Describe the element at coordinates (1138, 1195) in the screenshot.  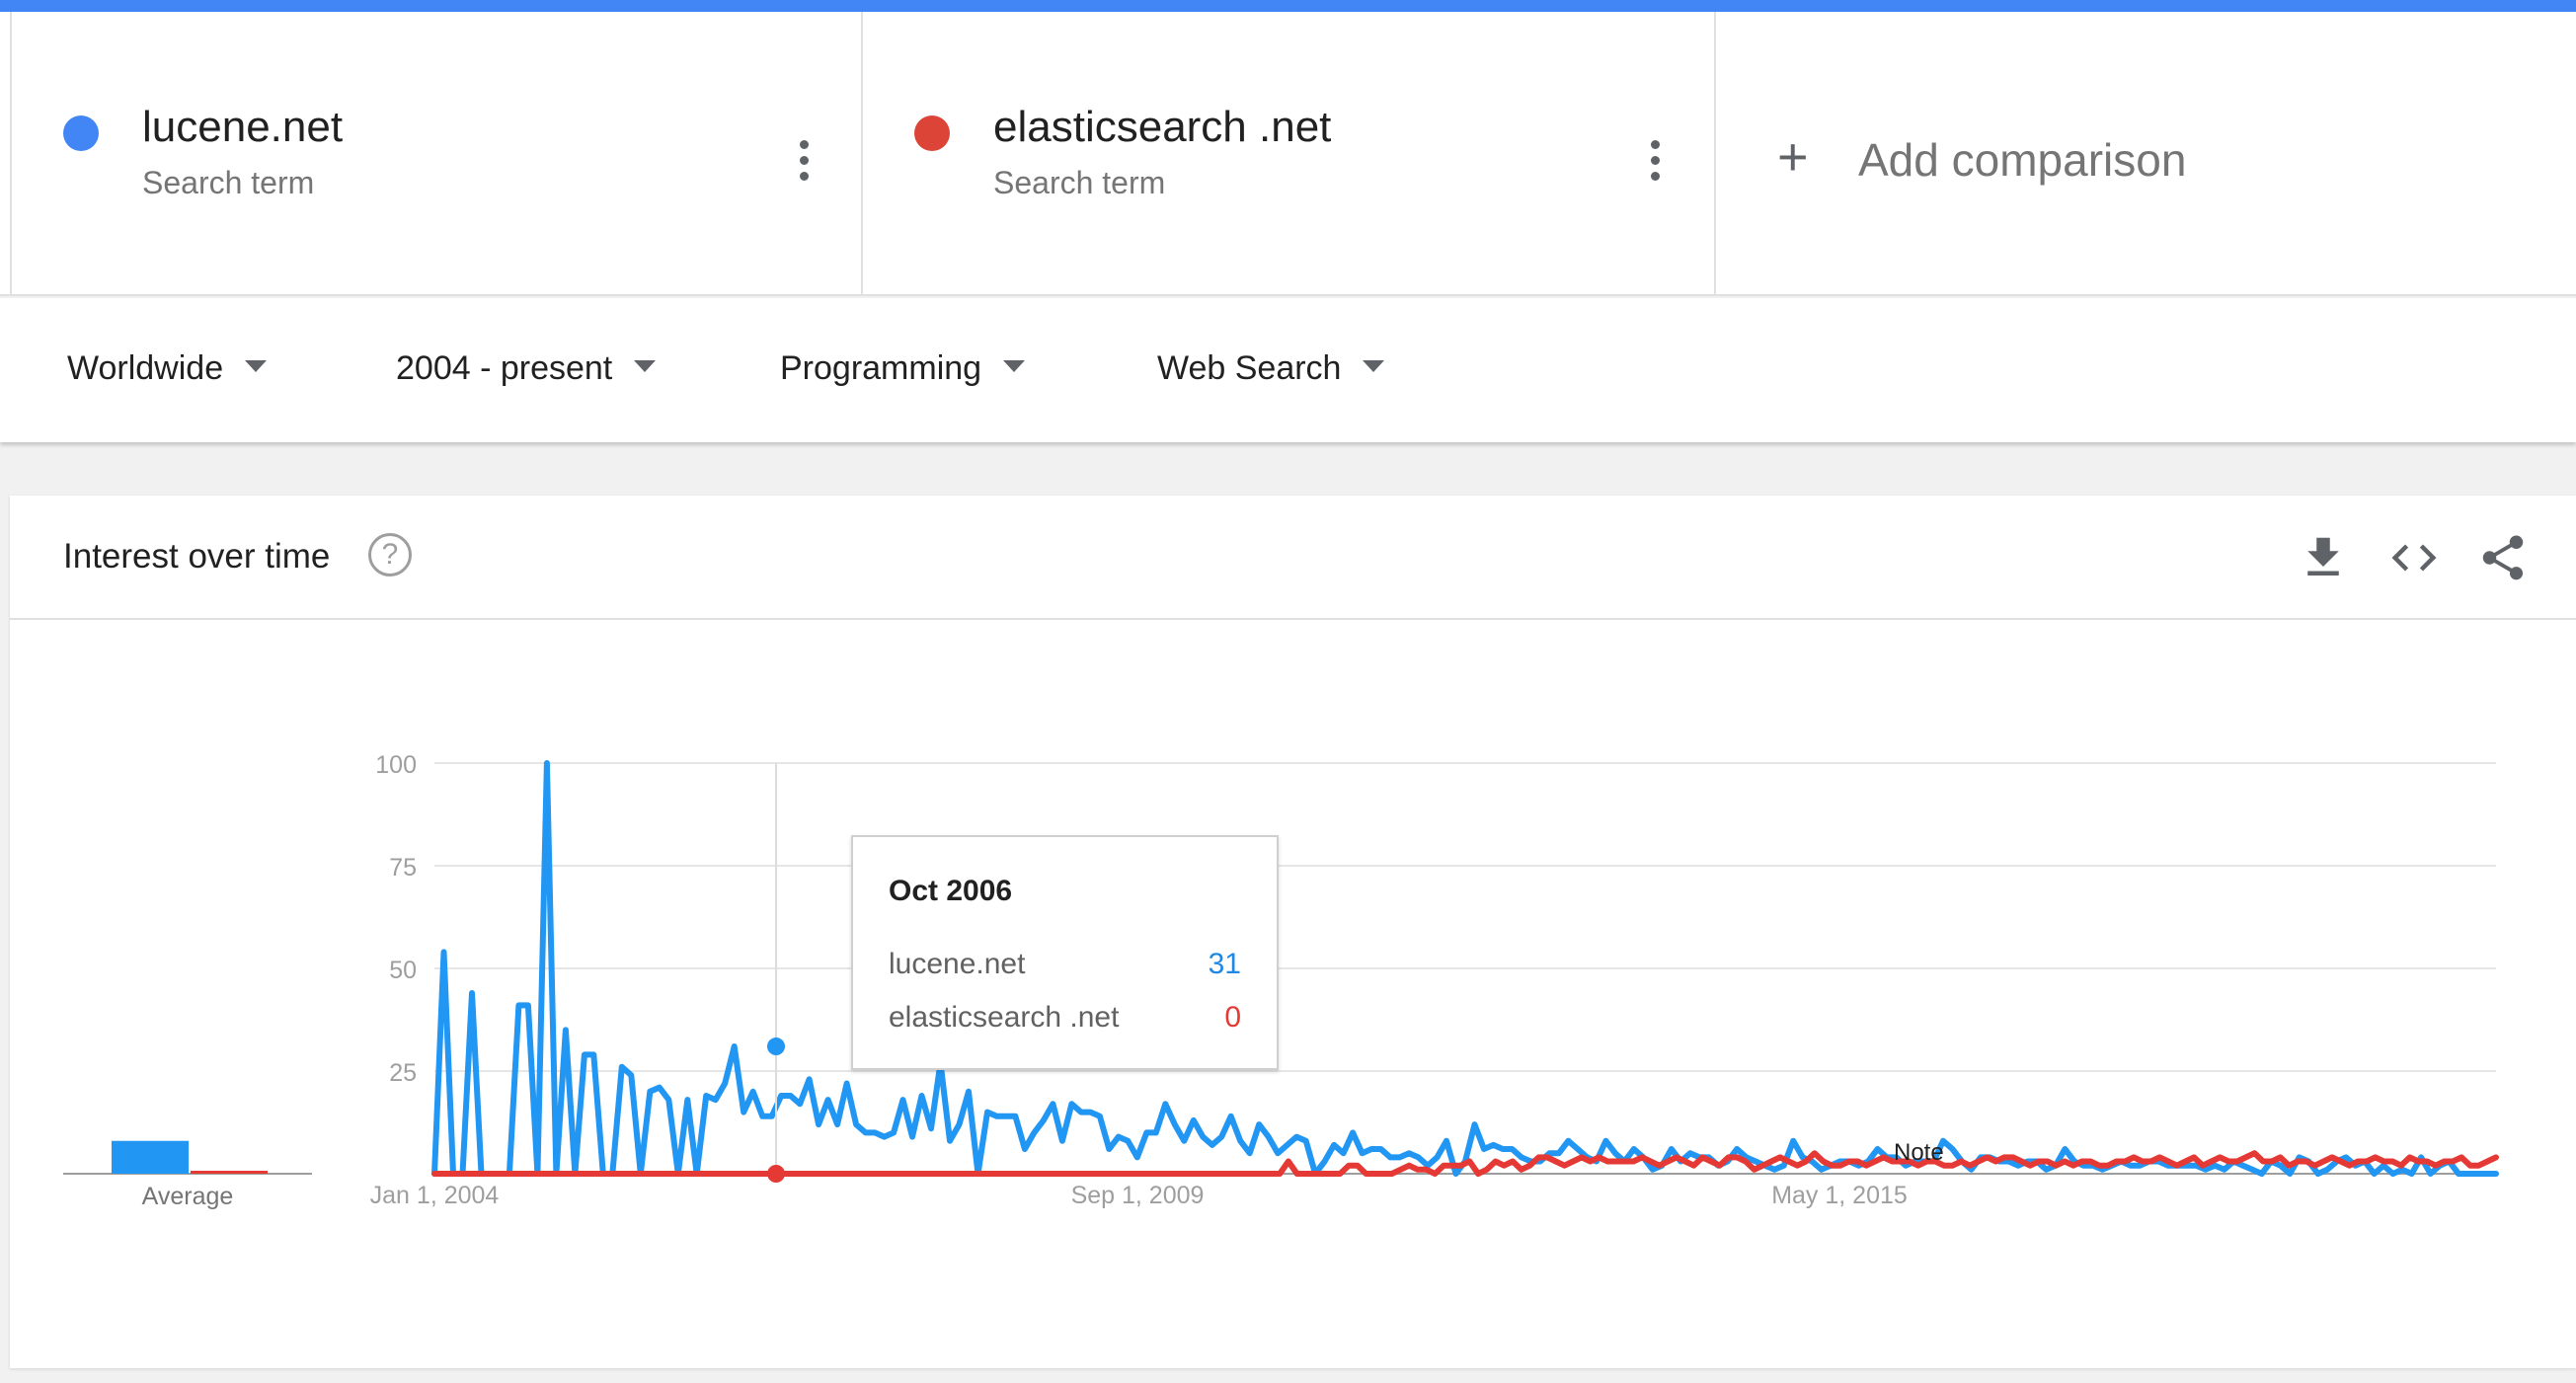
I see `x-tick-label: Sep 1, 2009` at that location.